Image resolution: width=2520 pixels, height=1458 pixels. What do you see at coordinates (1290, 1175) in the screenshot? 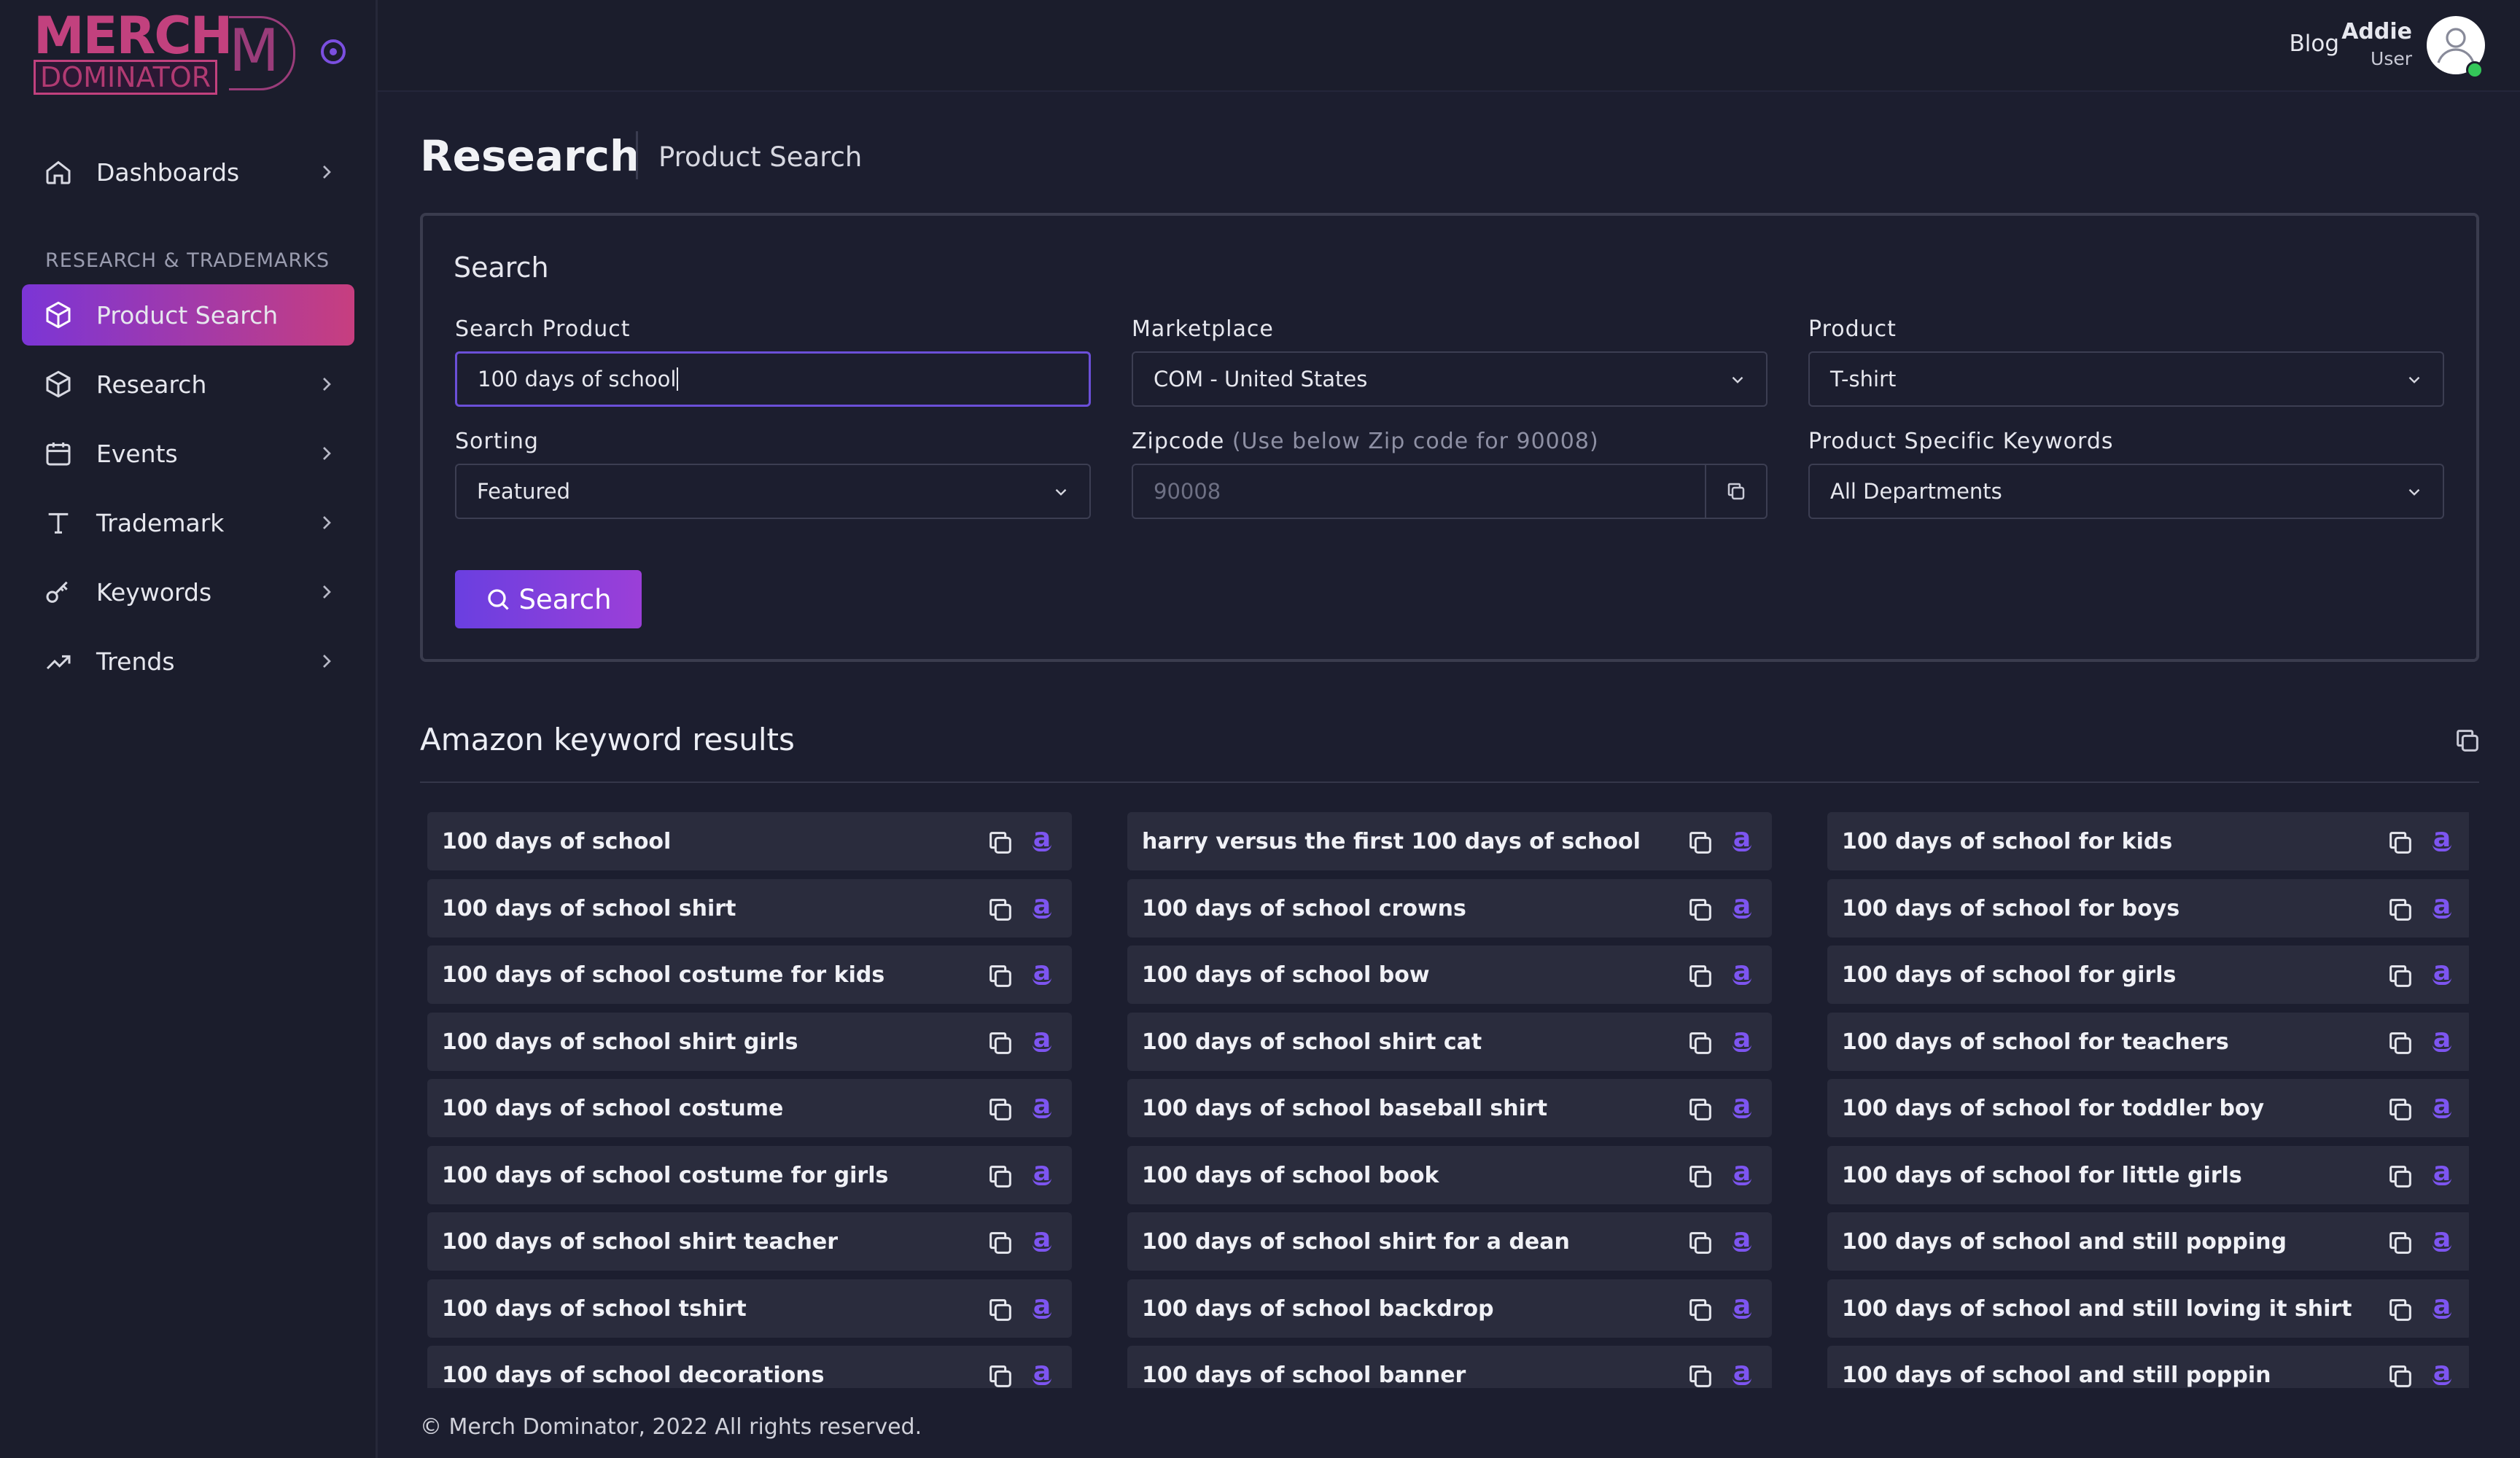
I see `keyword-text: 100 days of school book` at bounding box center [1290, 1175].